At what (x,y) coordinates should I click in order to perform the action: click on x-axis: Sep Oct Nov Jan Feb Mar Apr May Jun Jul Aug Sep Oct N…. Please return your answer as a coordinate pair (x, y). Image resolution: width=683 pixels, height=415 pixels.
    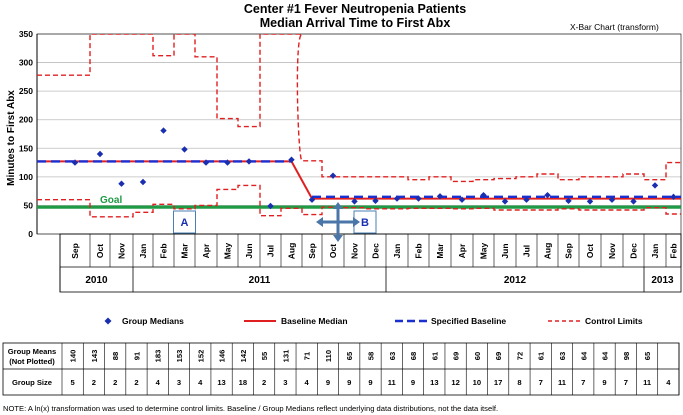
    Looking at the image, I should click on (370, 263).